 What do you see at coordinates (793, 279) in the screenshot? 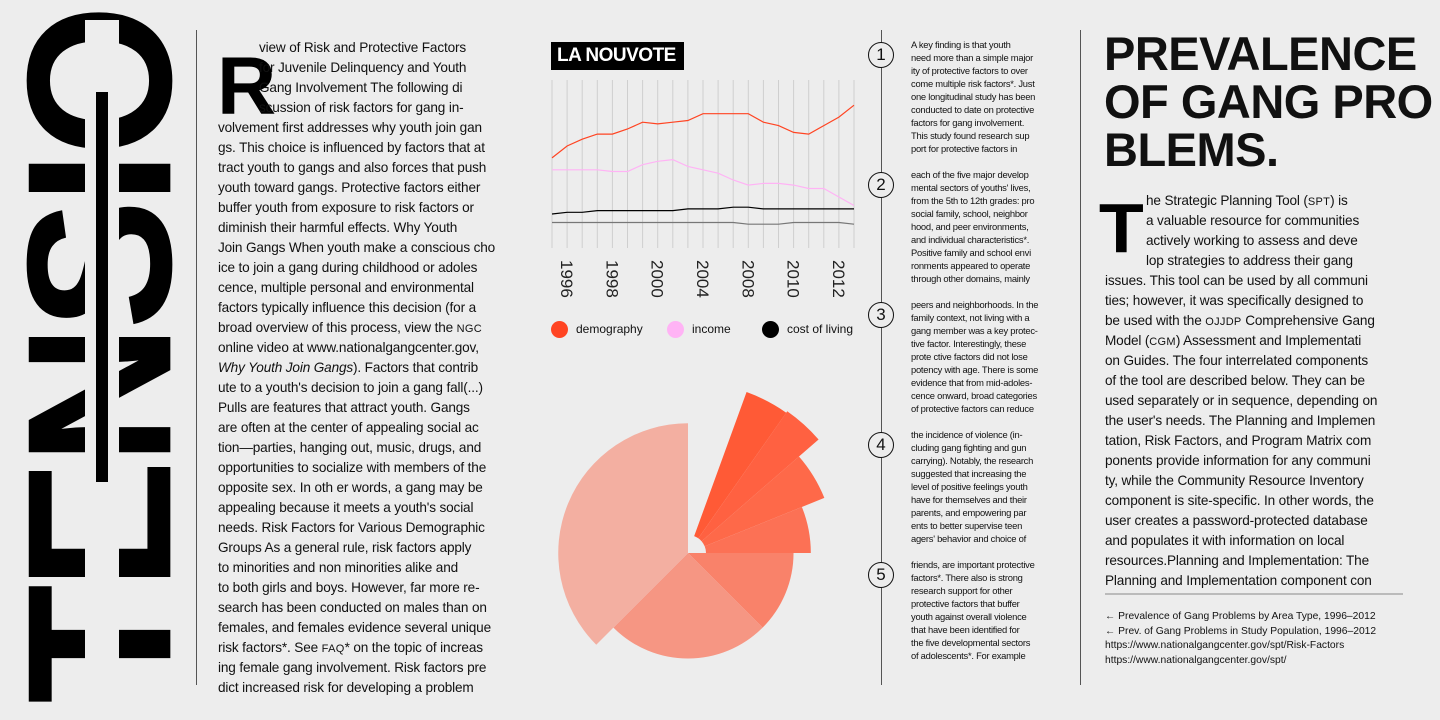
I see `x-tick-label: 2010` at bounding box center [793, 279].